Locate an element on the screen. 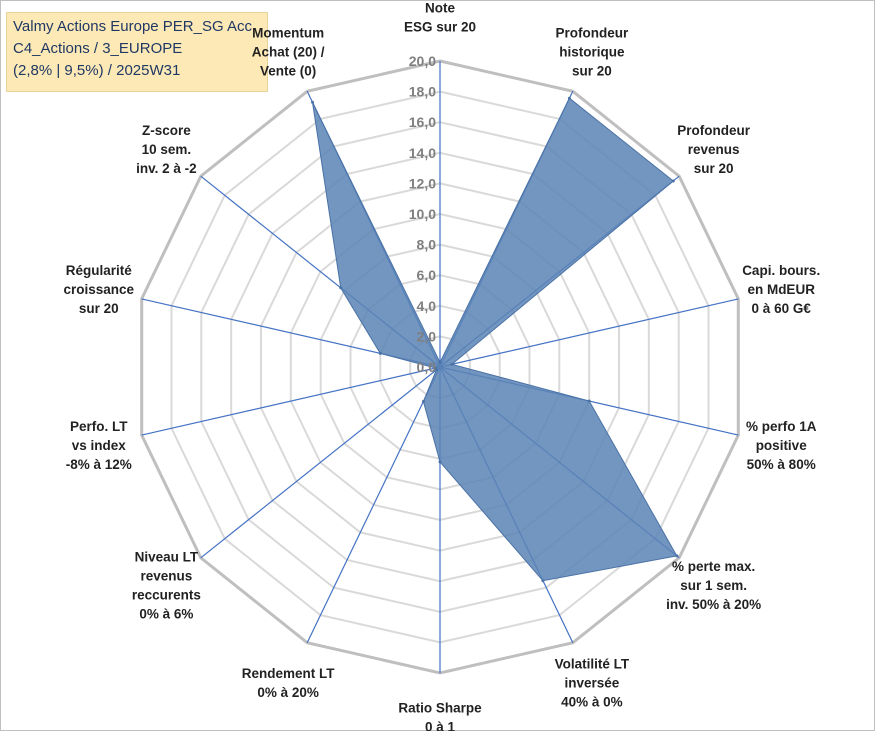 This screenshot has height=731, width=875. axis-label-4: % perfo 1A positive 50% à 80% is located at coordinates (781, 445).